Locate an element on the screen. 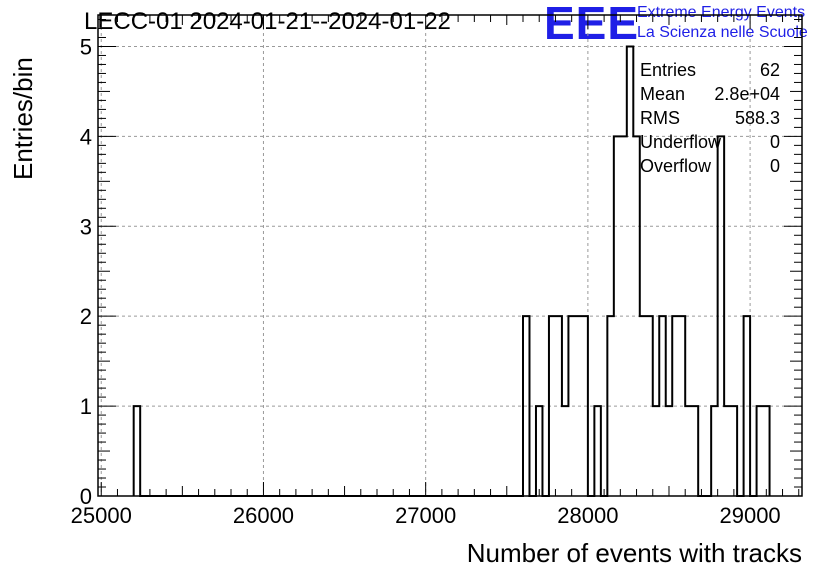 The image size is (836, 572). x-tick-label: 26000 is located at coordinates (263, 515).